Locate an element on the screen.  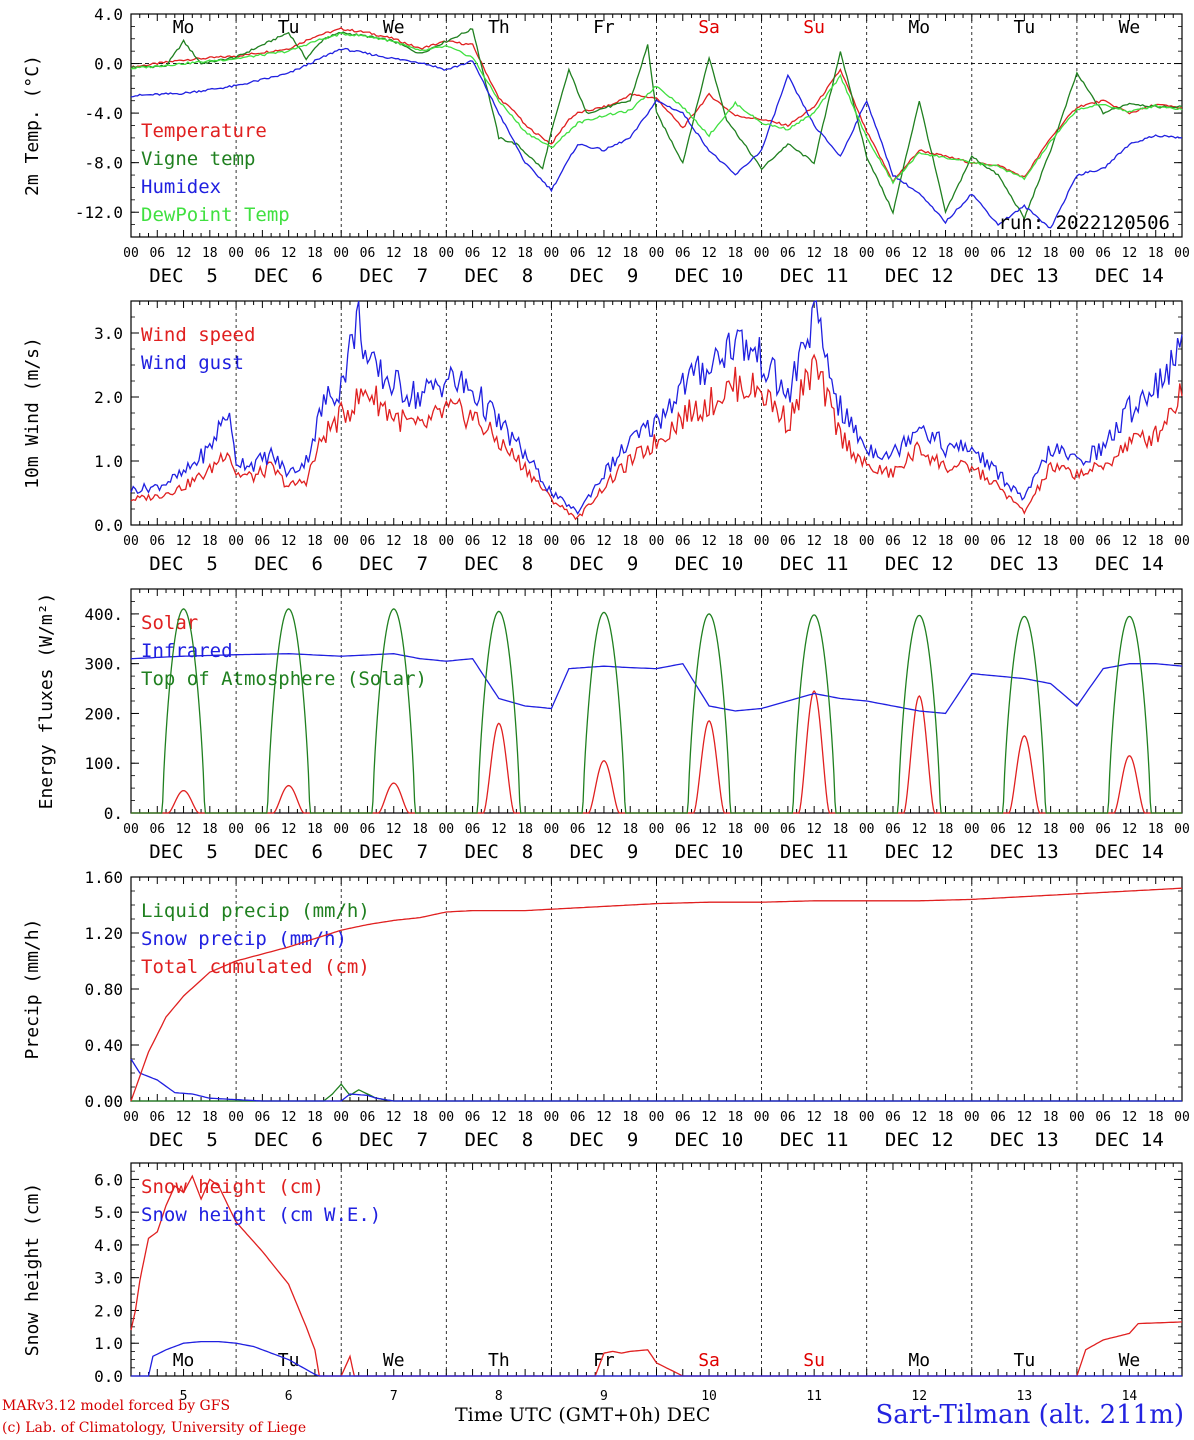
x-date-label: DEC 8 is located at coordinates (499, 564).